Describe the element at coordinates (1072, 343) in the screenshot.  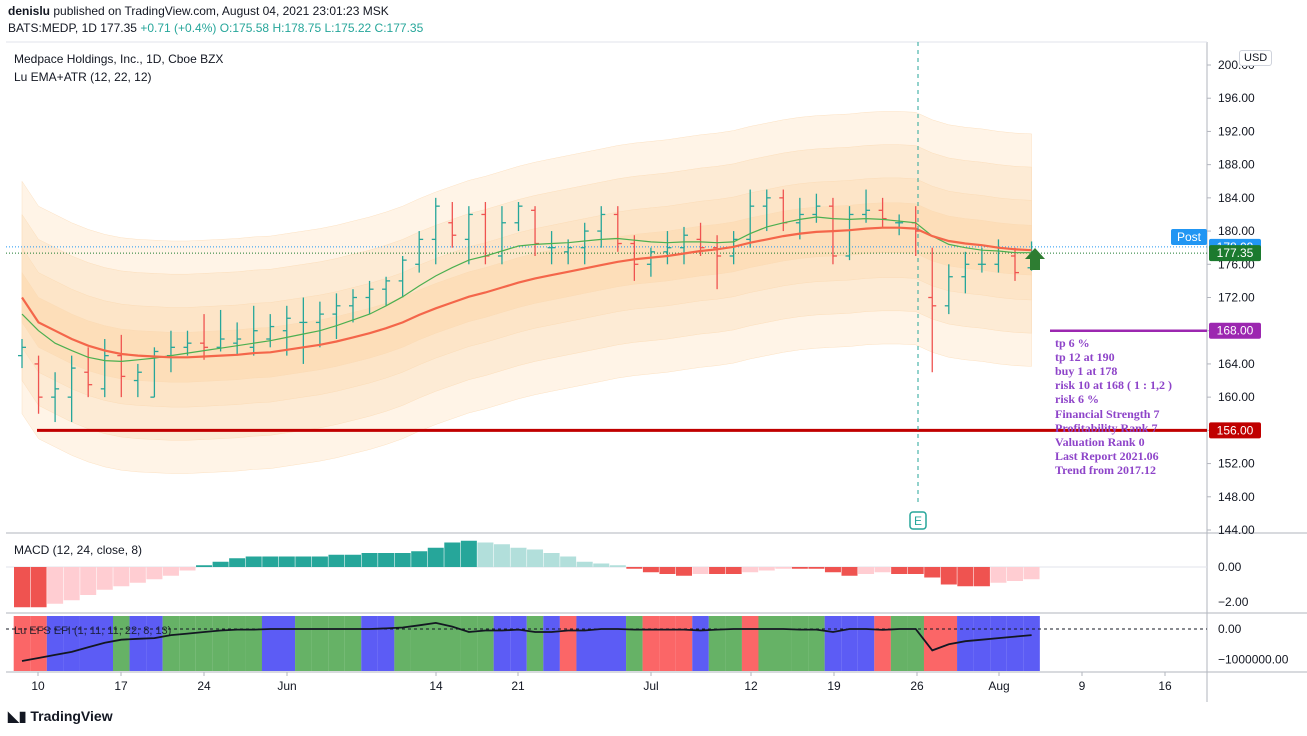
I see `strategy-note: tp 6 %` at that location.